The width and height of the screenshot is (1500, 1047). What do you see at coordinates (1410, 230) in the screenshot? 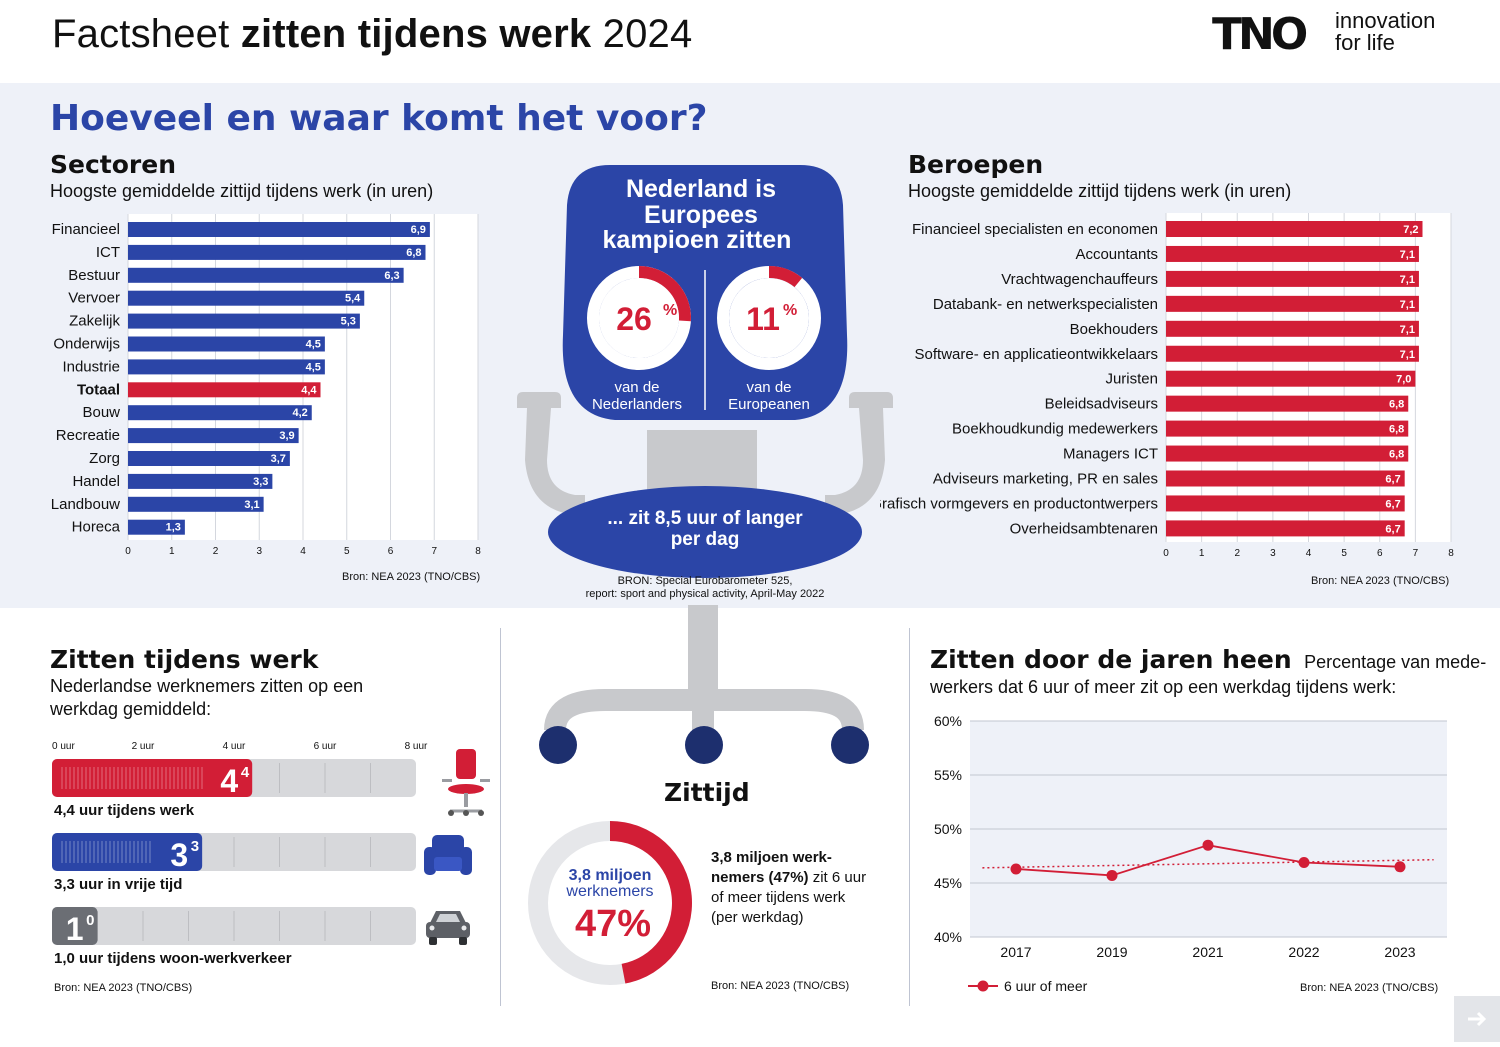
I see `data-label: 7,2` at bounding box center [1410, 230].